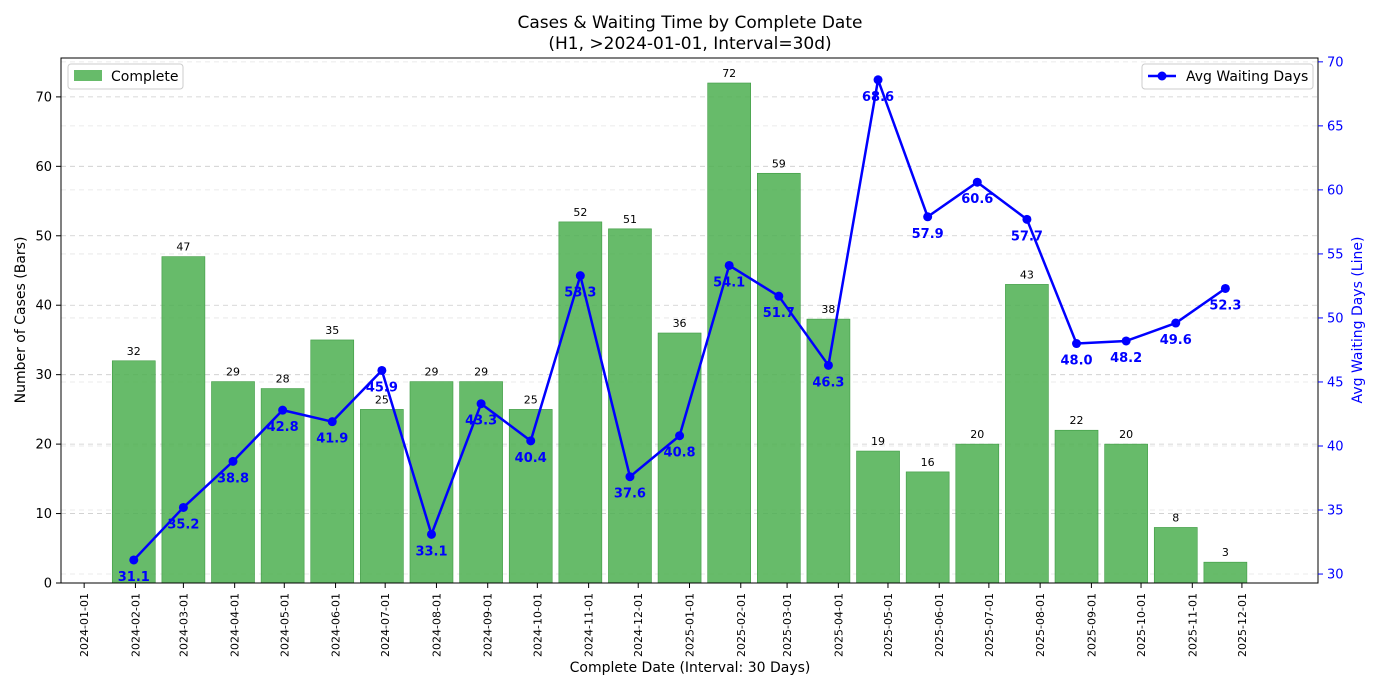 This screenshot has height=690, width=1380. What do you see at coordinates (630, 494) in the screenshot?
I see `line-label-10: 37.6` at bounding box center [630, 494].